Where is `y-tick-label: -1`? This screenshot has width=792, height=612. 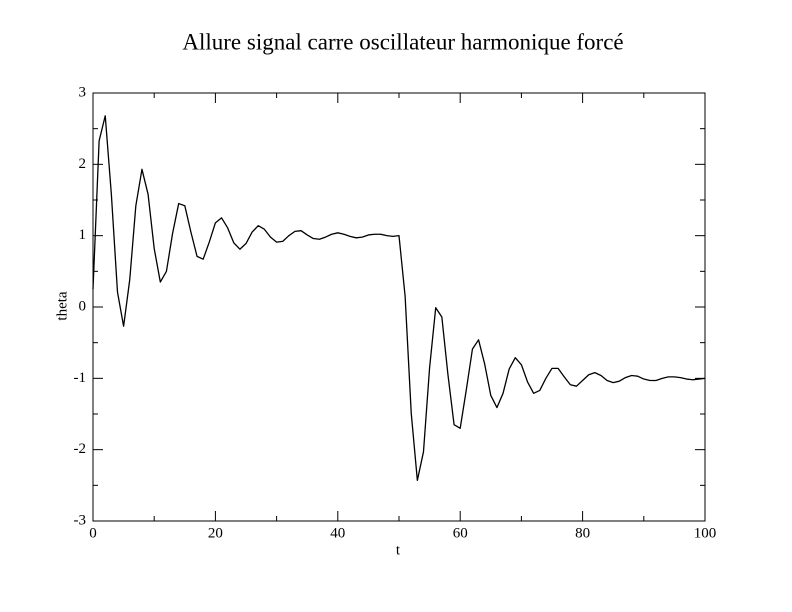
y-tick-label: -1 is located at coordinates (80, 378).